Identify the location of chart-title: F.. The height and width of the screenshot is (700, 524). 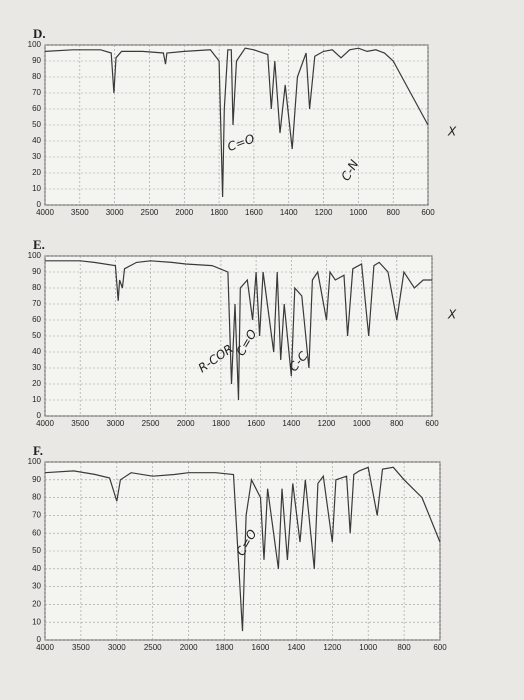
(38, 450).